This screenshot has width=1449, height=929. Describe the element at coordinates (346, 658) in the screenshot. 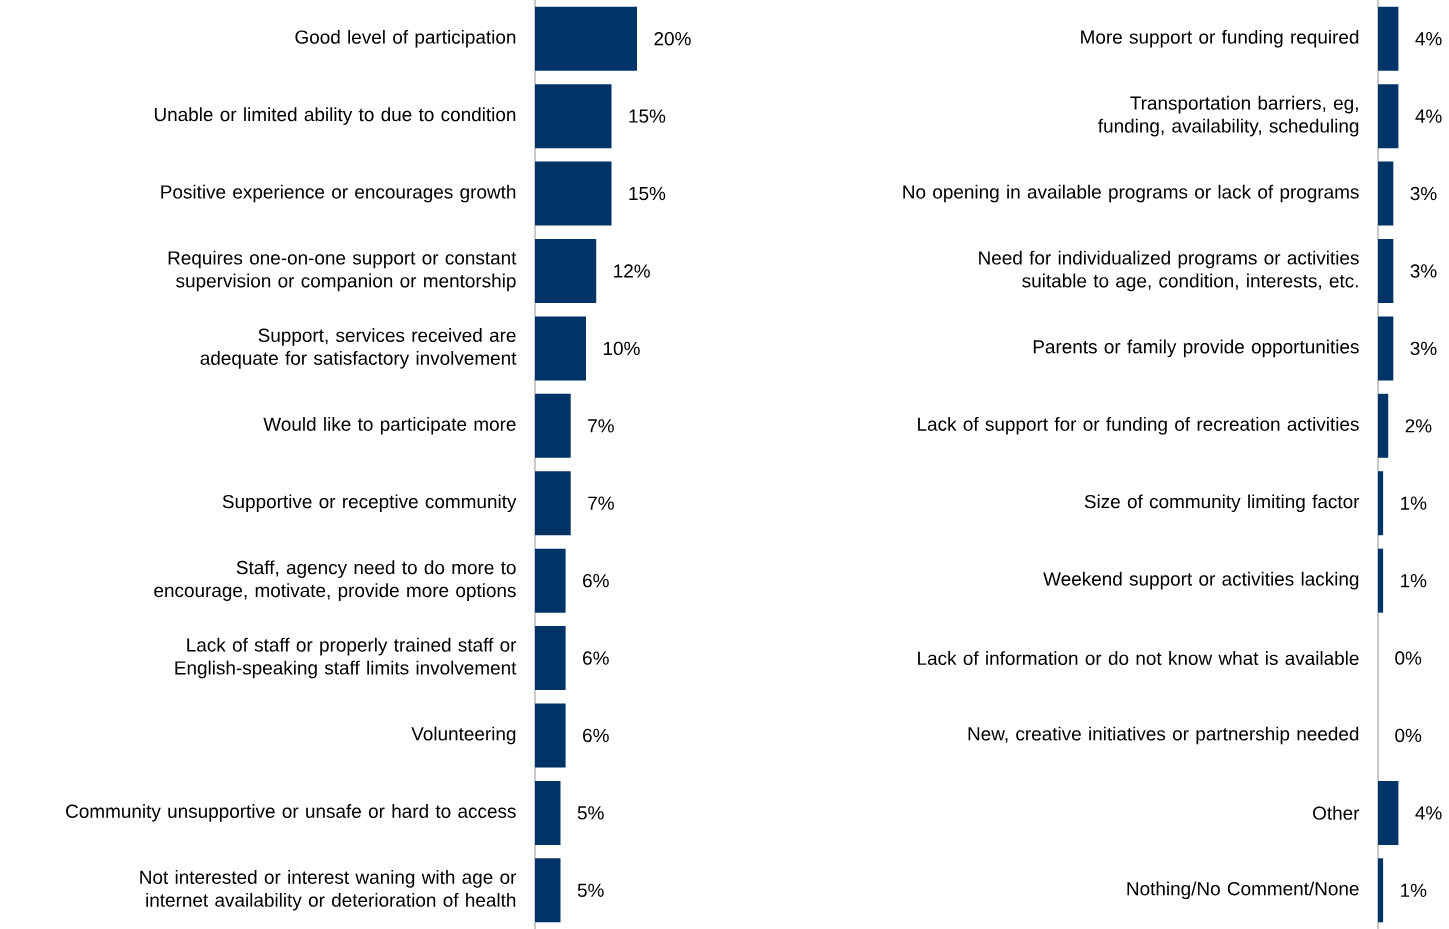

I see `y-tick-label: Lack of staff or properly trained staff or English-speaking staff limits involvement` at that location.